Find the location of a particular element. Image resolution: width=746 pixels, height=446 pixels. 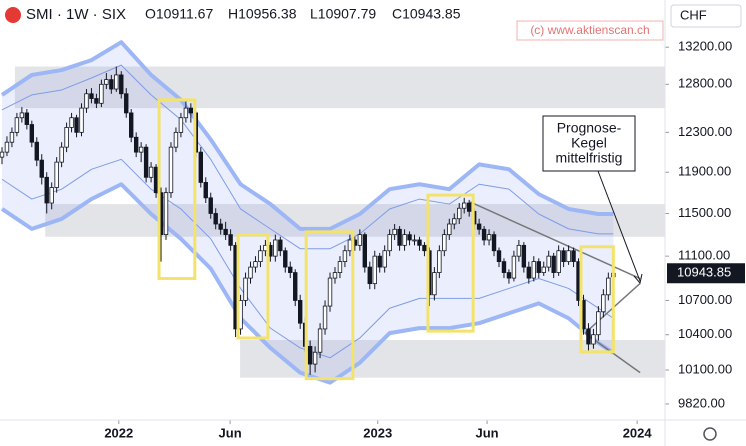

y-tick-label: 12300.00 is located at coordinates (705, 131).